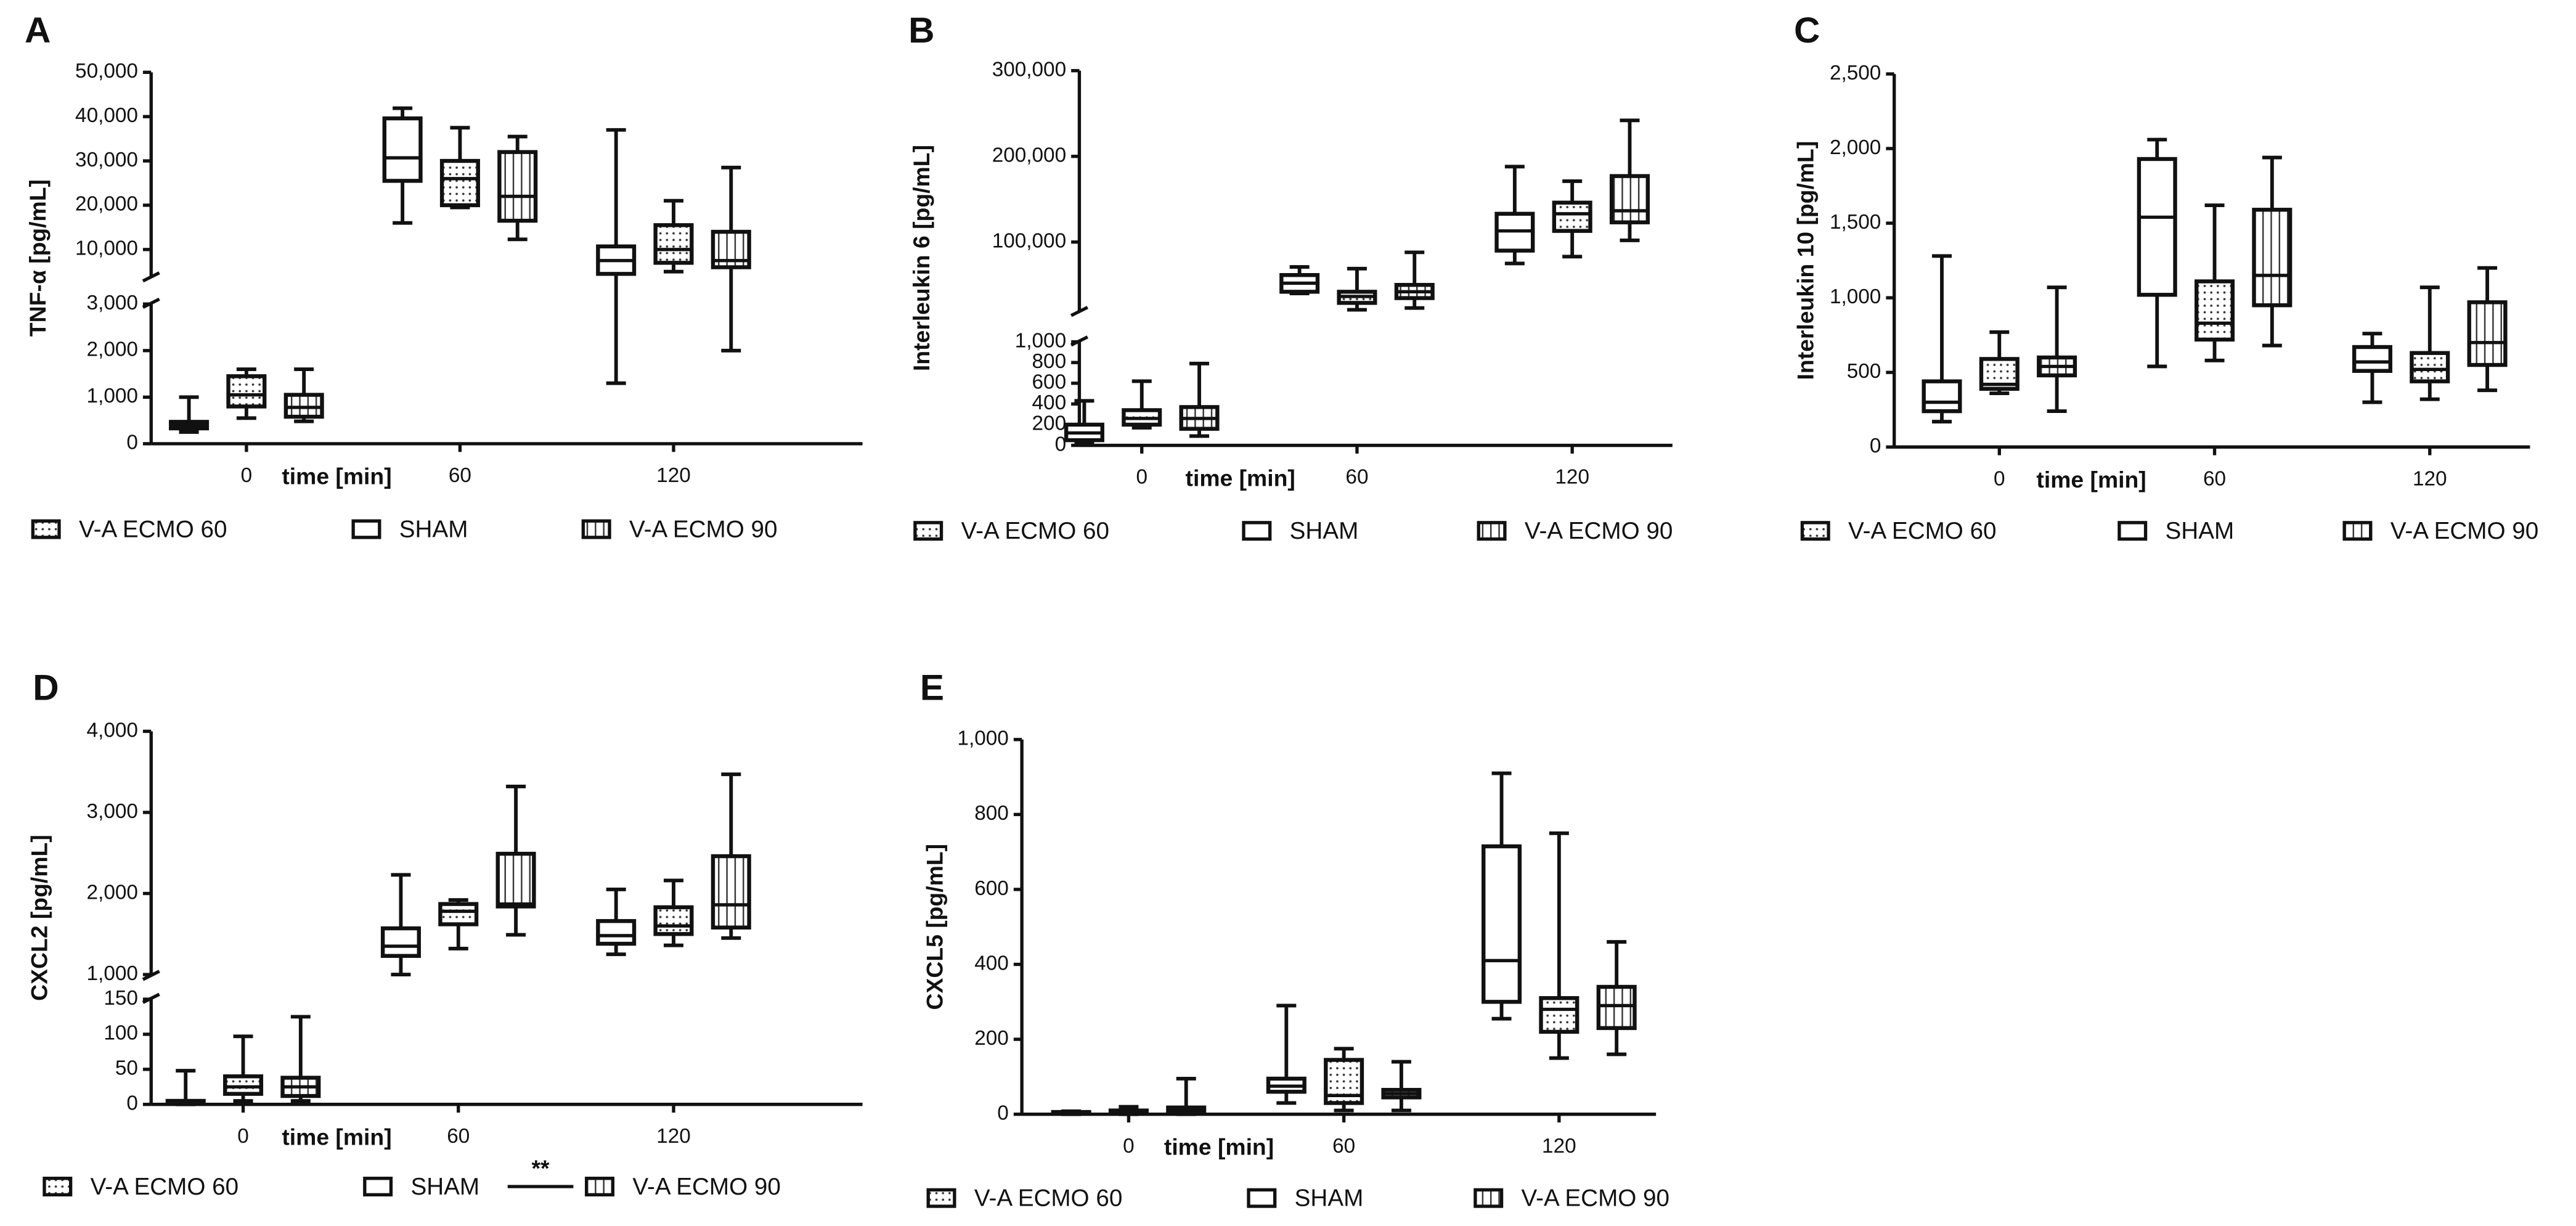 The width and height of the screenshot is (2576, 1226). Describe the element at coordinates (460, 476) in the screenshot. I see `x-tick-label: 60` at that location.